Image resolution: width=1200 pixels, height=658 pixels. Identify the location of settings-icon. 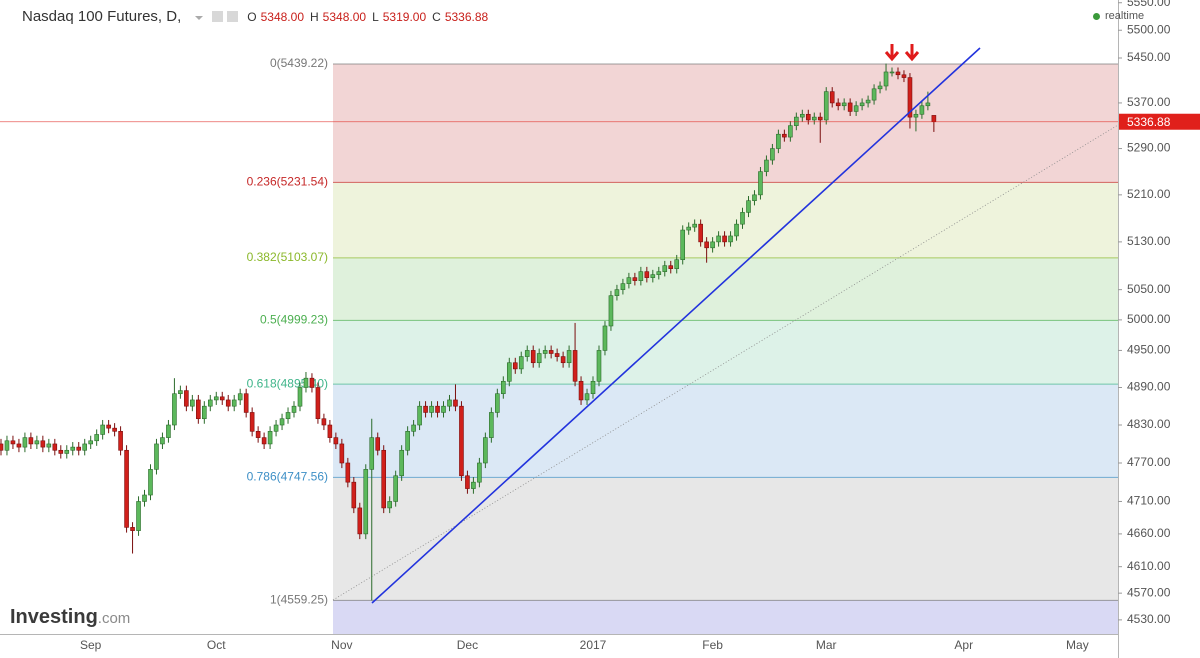
(217, 16).